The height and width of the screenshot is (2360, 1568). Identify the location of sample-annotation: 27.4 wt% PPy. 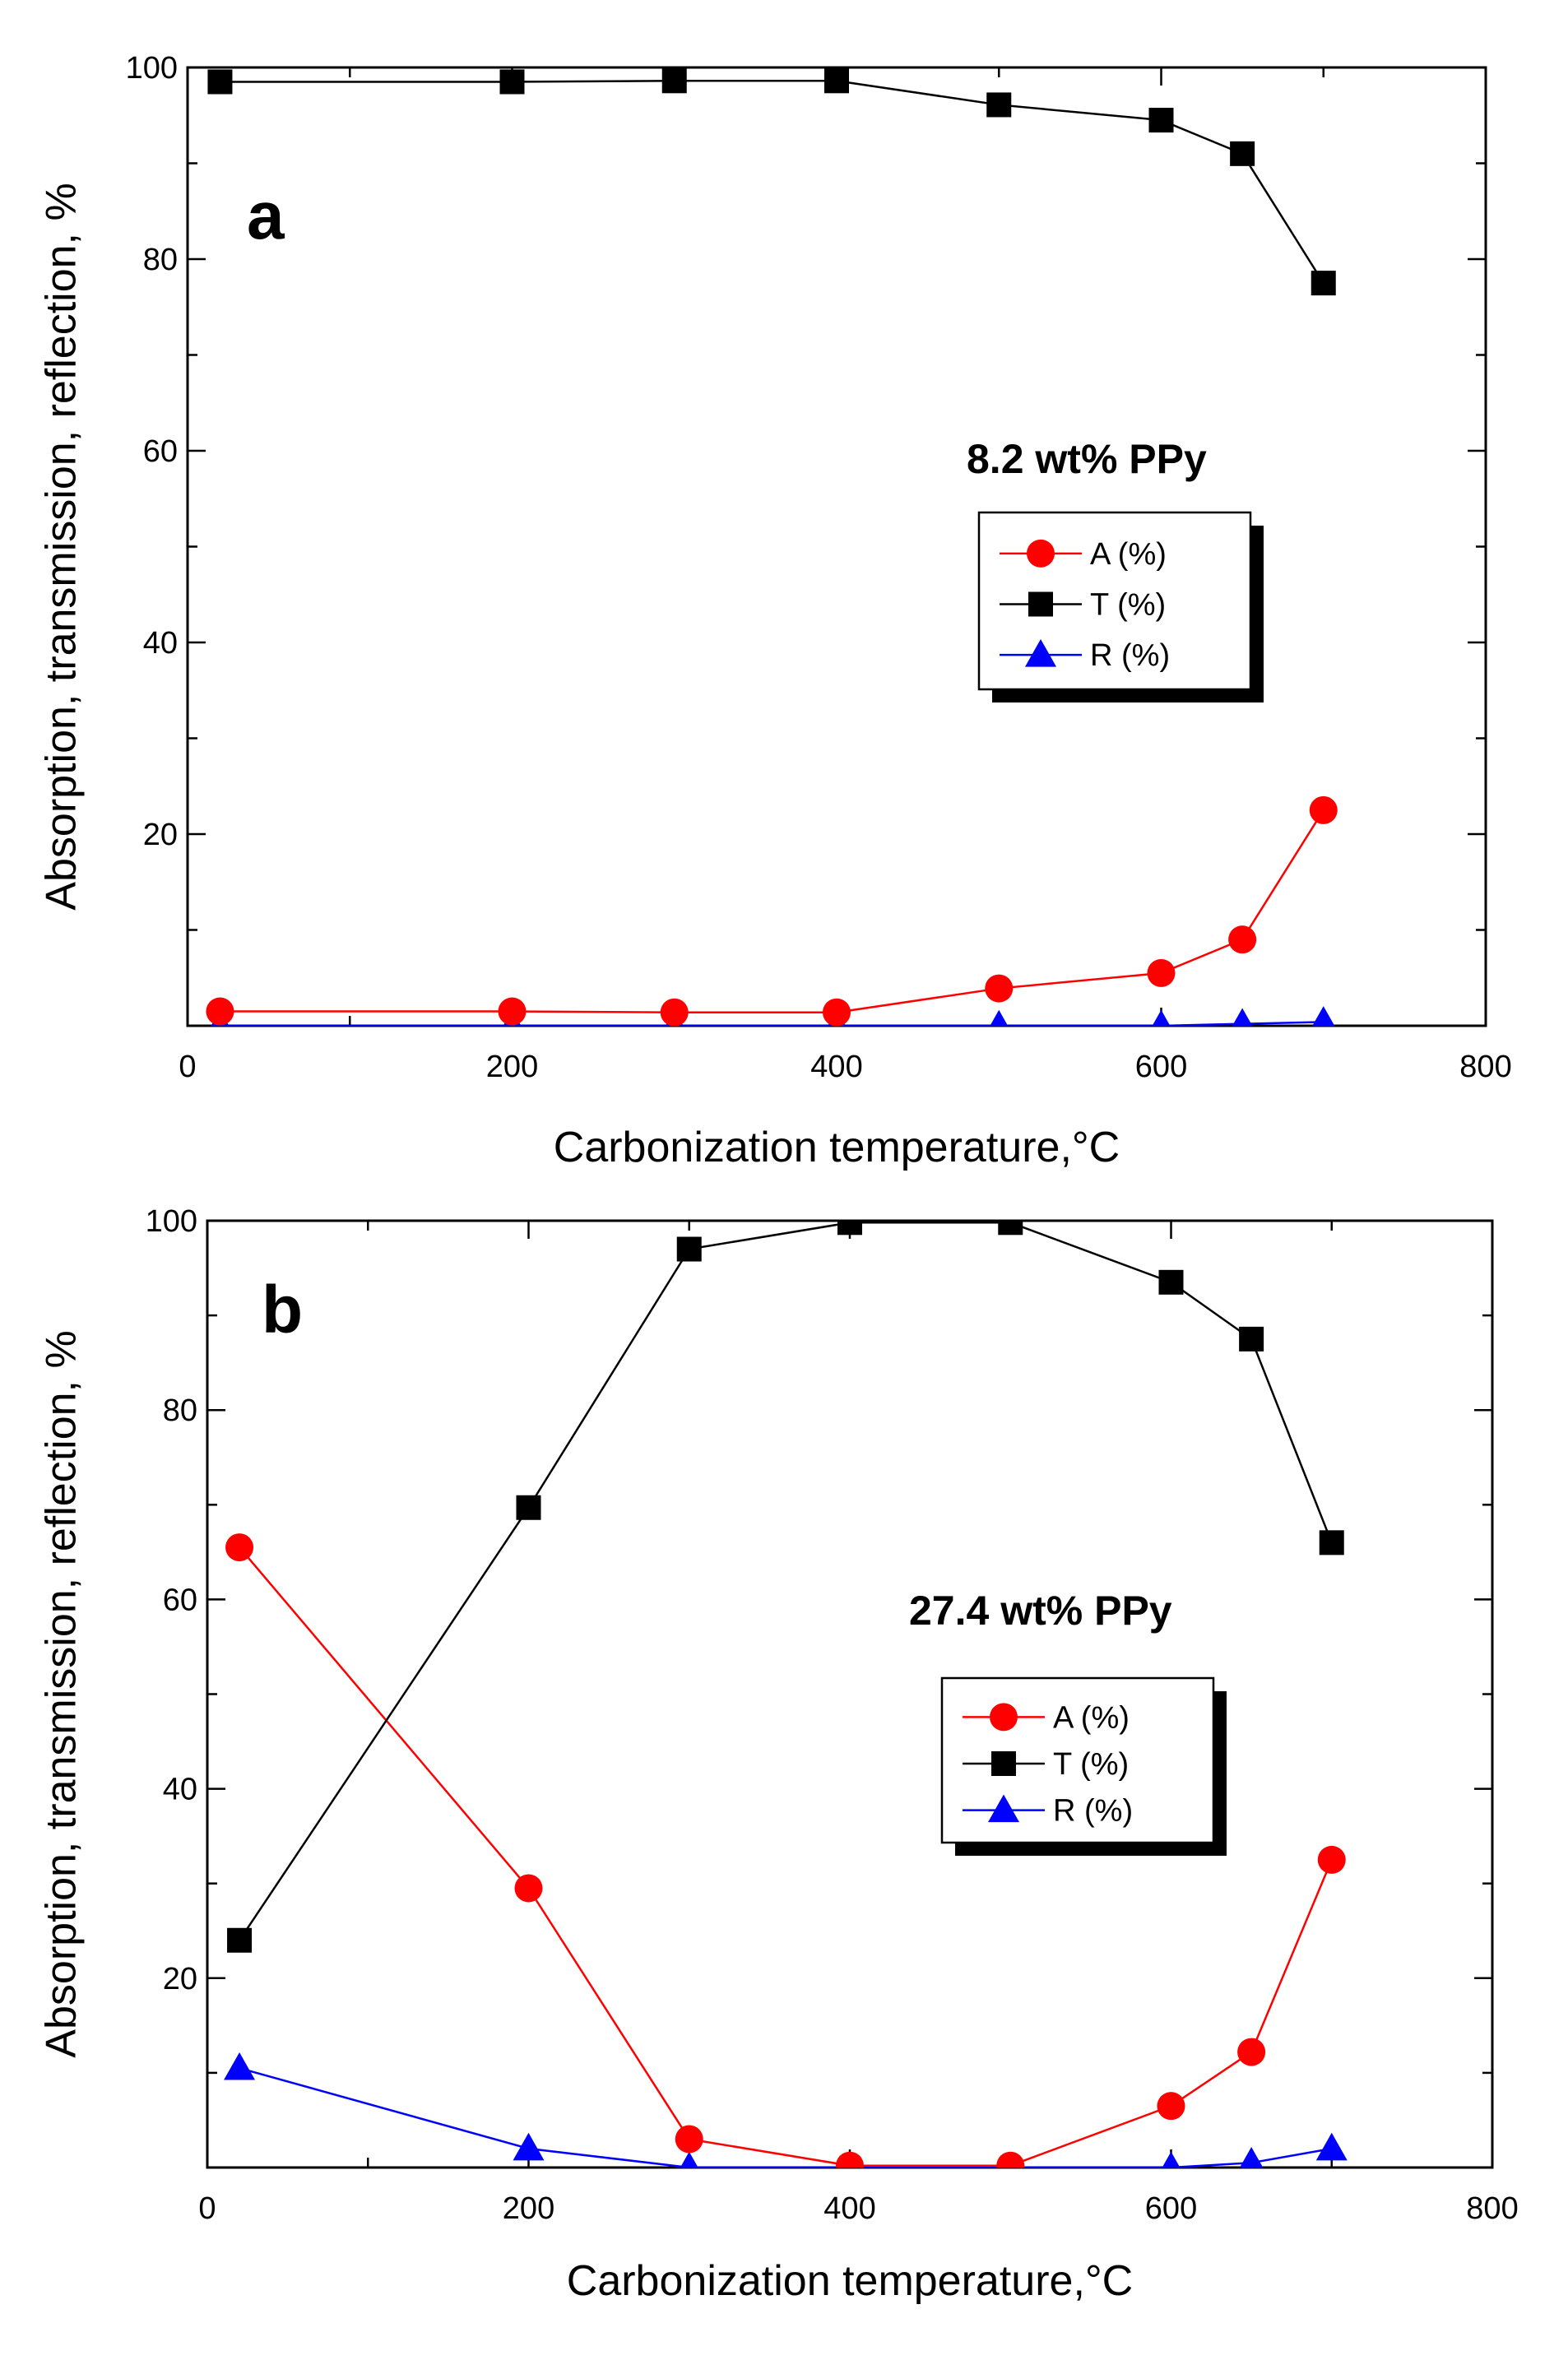
(1040, 1611).